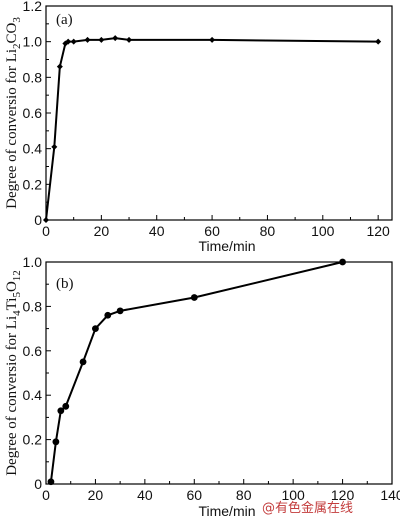  I want to click on y-axis-title-subscript: 12, so click(17, 275).